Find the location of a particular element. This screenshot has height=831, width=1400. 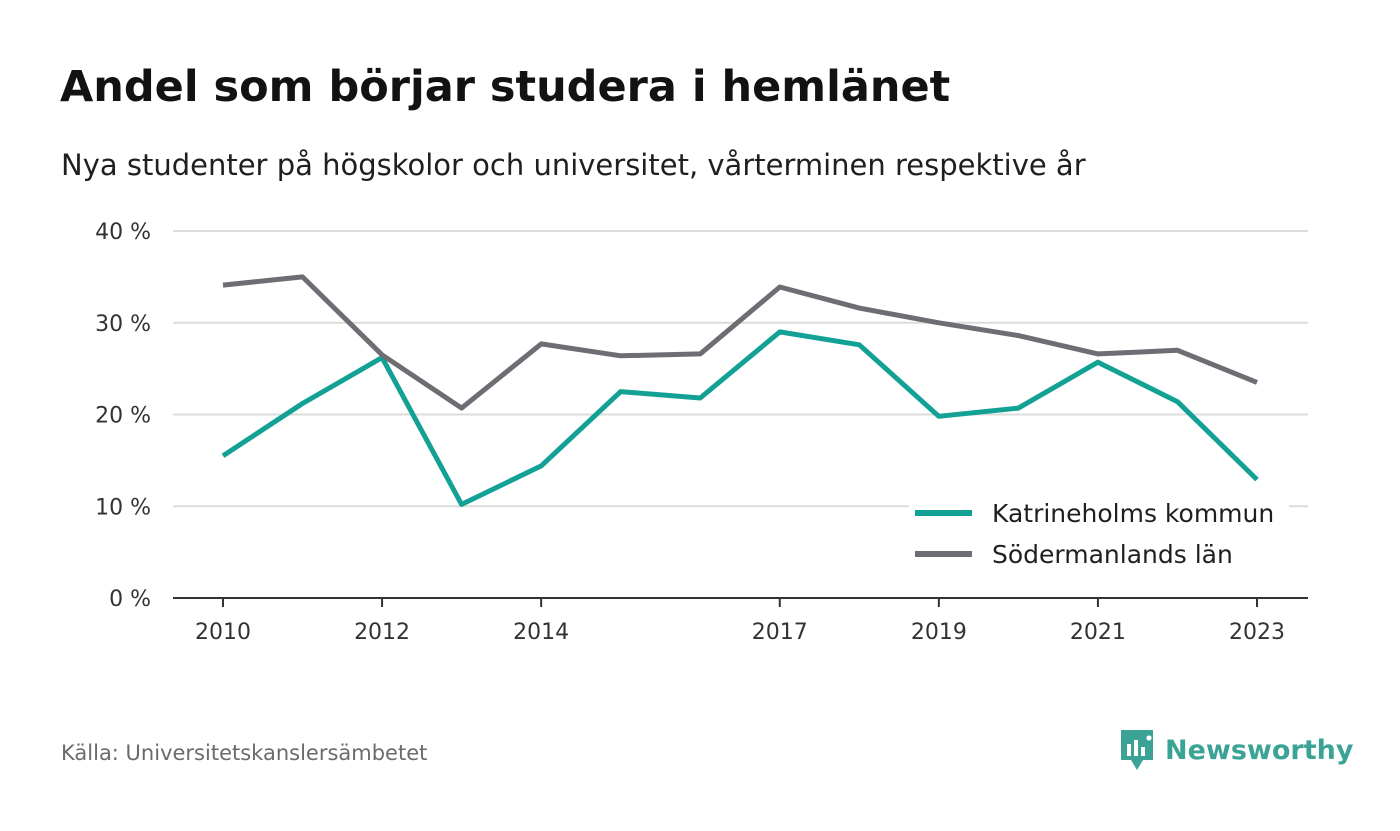

y-tick-label: 20 % is located at coordinates (123, 416).